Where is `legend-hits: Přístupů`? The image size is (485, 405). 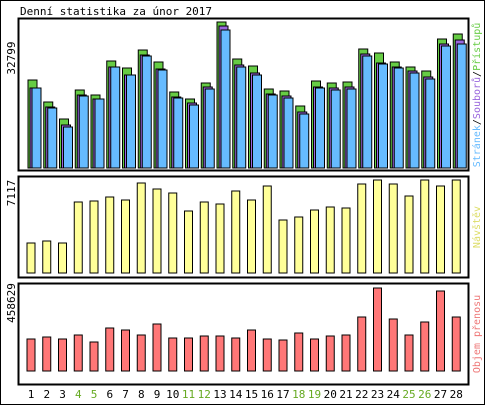 legend-hits: Přístupů is located at coordinates (477, 47).